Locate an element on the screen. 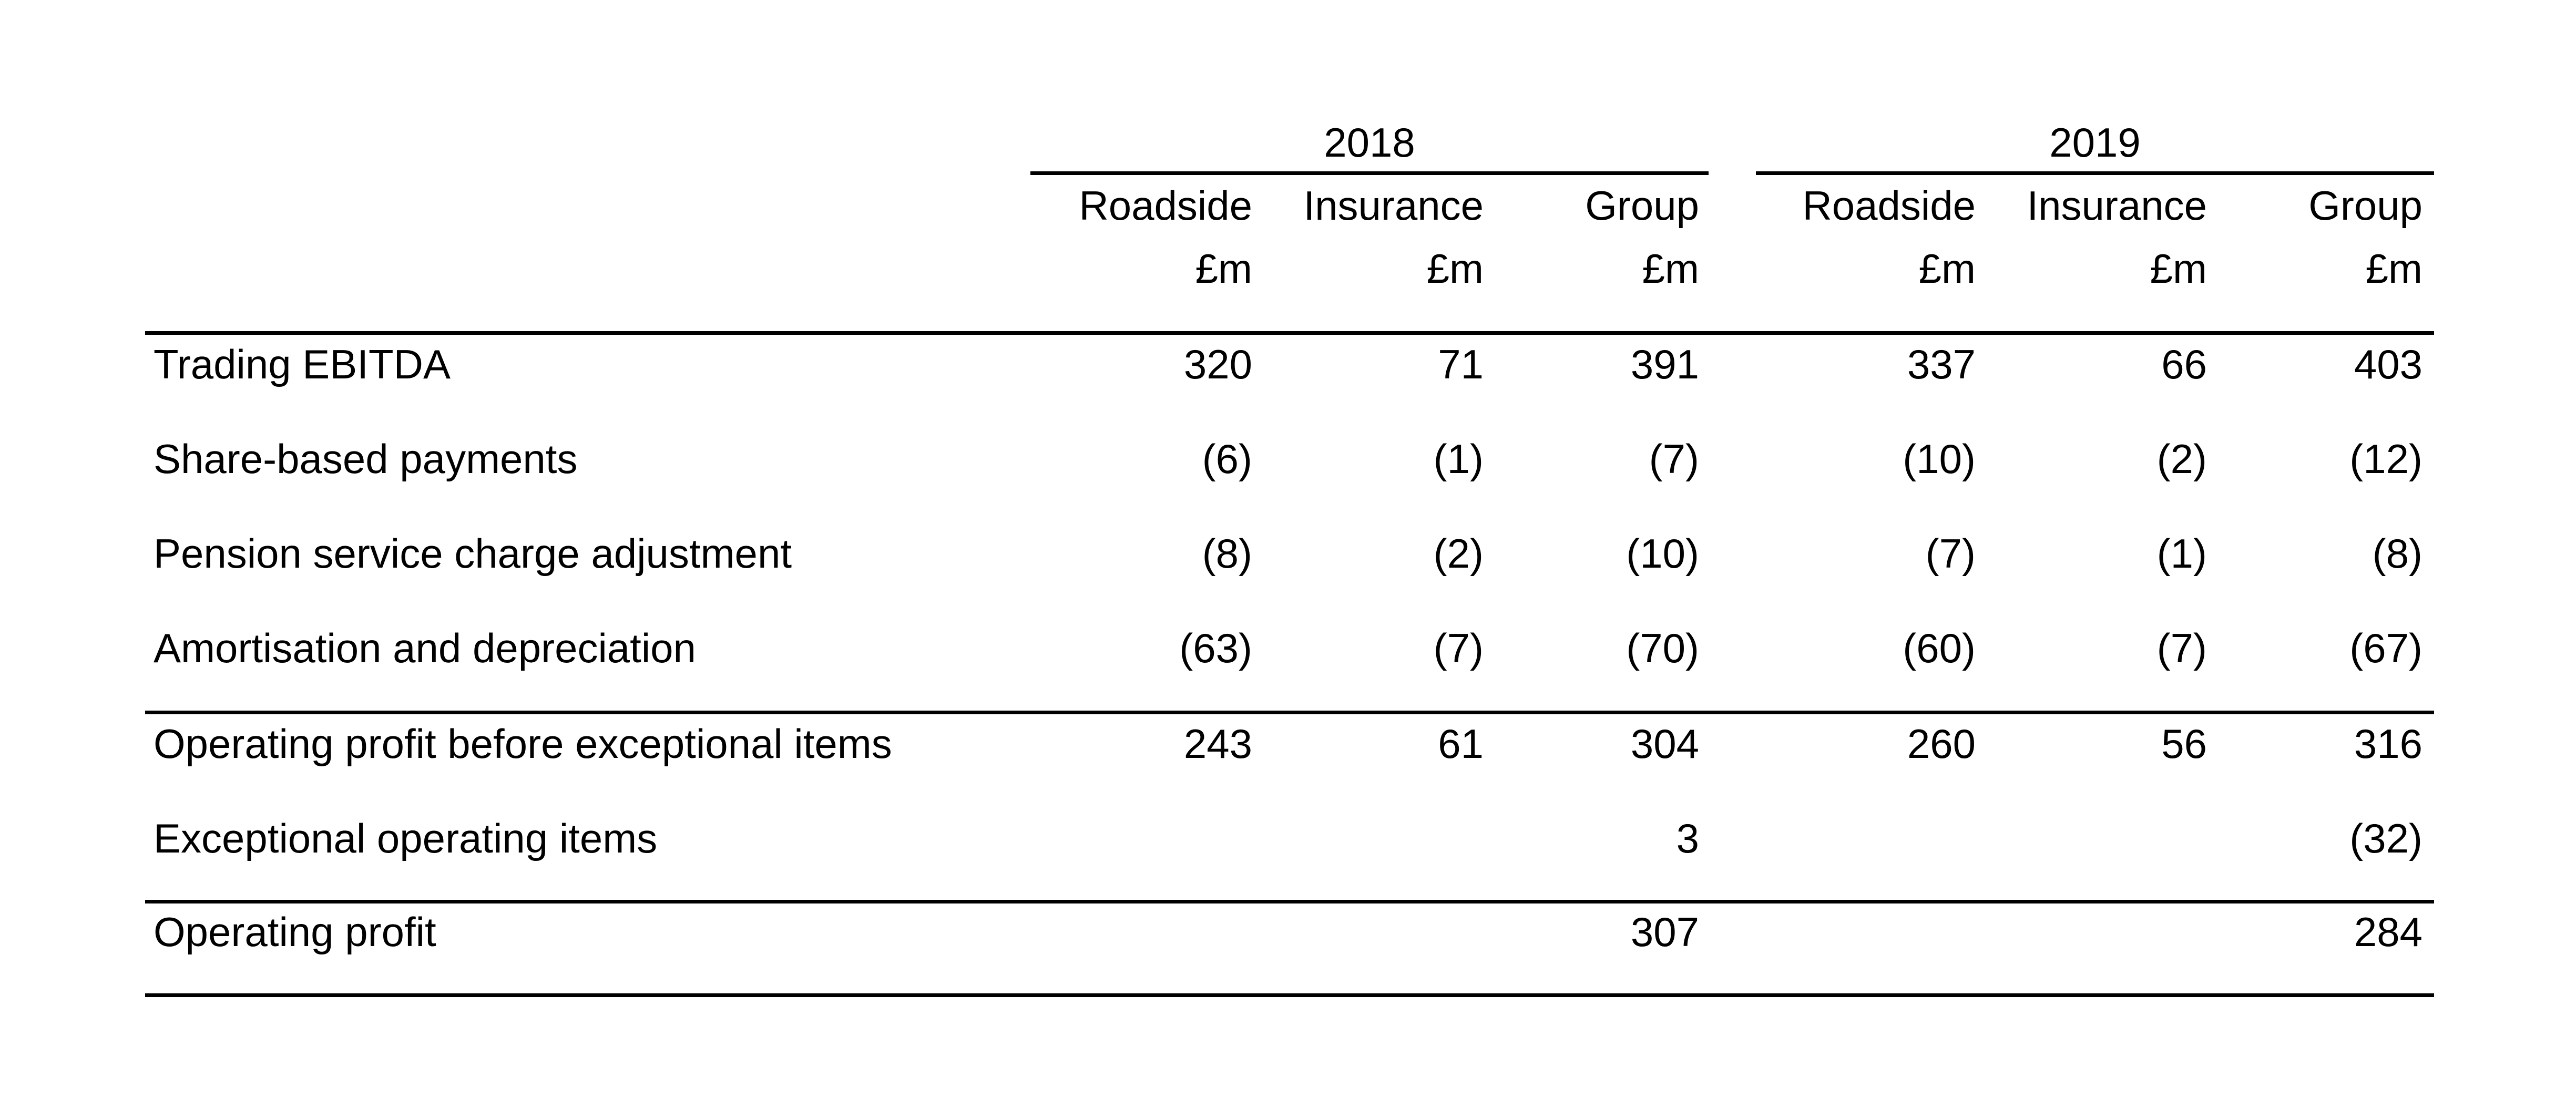 This screenshot has height=1109, width=2576. col-header-2019-insurance: Insurance is located at coordinates (2117, 206).